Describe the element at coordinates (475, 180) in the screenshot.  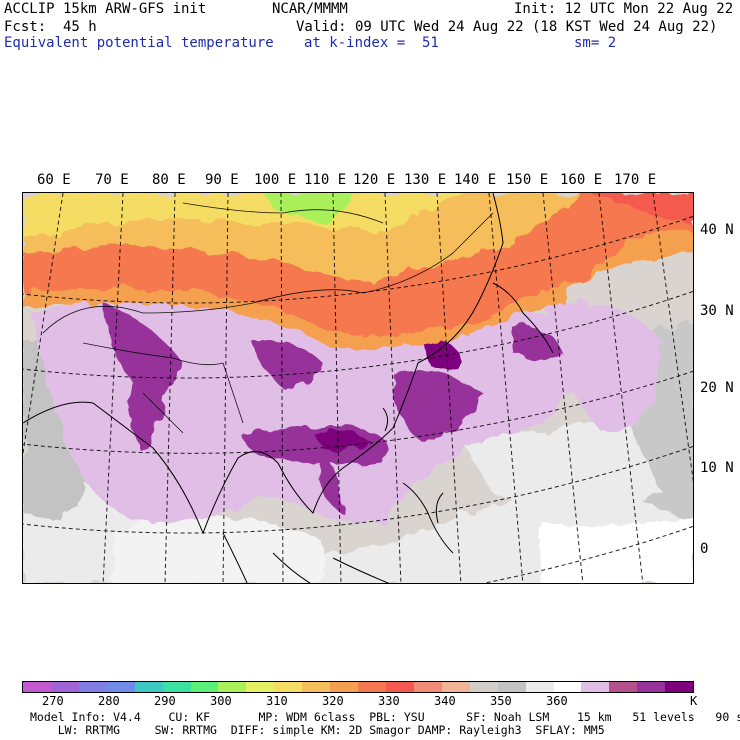
I see `lon-label: 140 E` at that location.